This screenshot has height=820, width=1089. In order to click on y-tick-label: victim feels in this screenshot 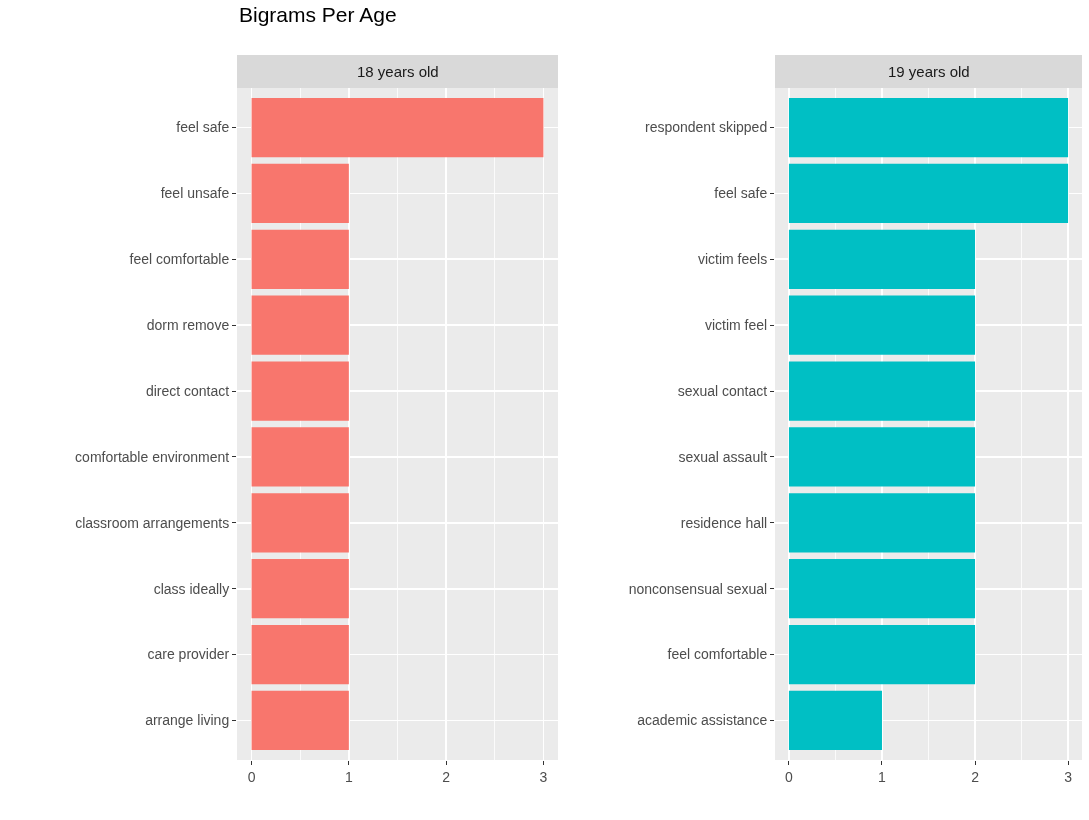, I will do `click(732, 259)`.